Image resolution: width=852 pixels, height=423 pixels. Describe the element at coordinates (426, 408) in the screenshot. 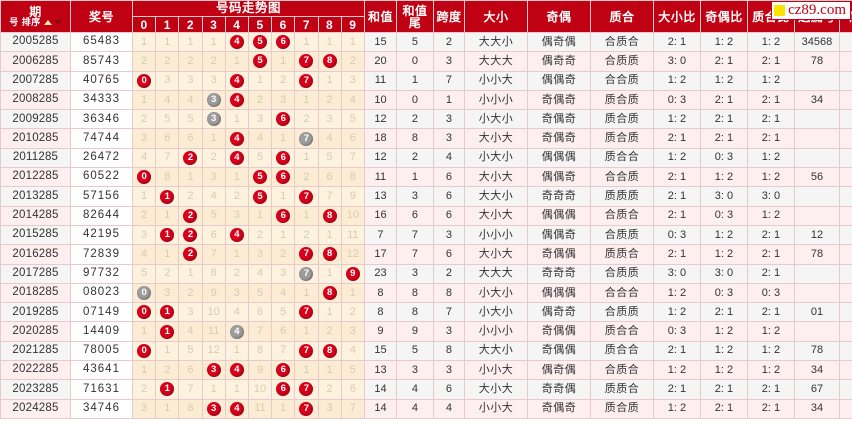

I see `table-row: 2024285 34746 3 1 8 3 4 11 1 7 3 7 14 4 4 小小大 奇偶奇 质合质 1` at that location.